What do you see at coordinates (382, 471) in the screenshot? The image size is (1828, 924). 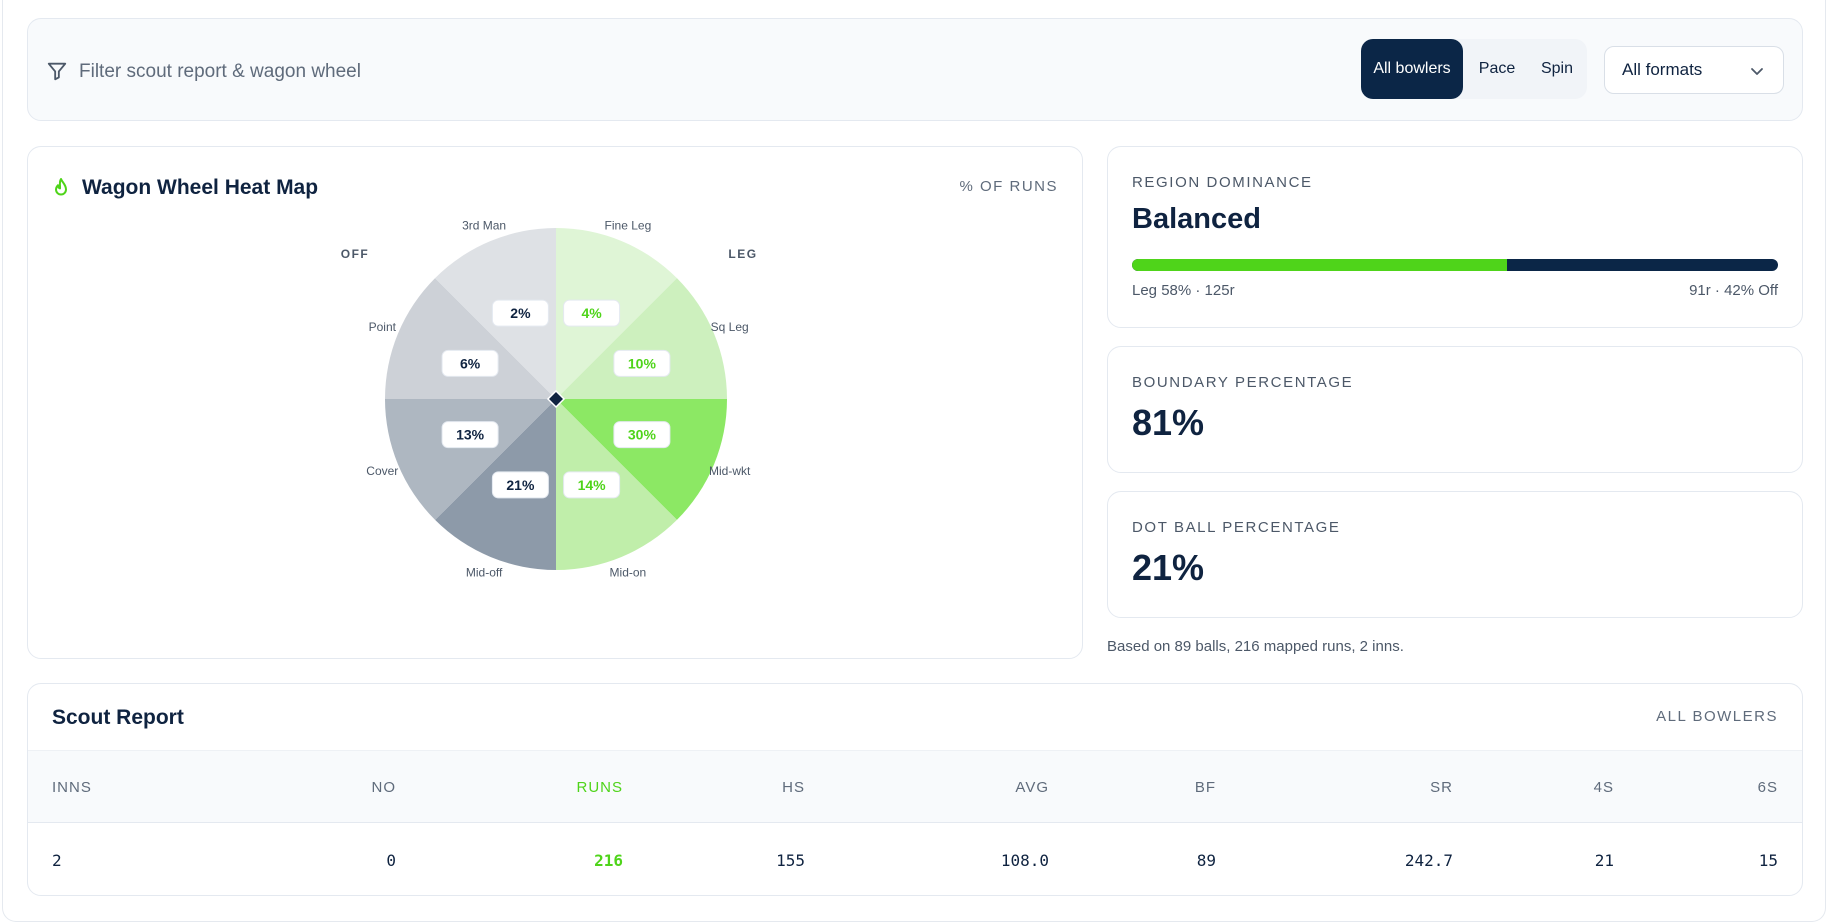 I see `region-label-cover: Cover` at bounding box center [382, 471].